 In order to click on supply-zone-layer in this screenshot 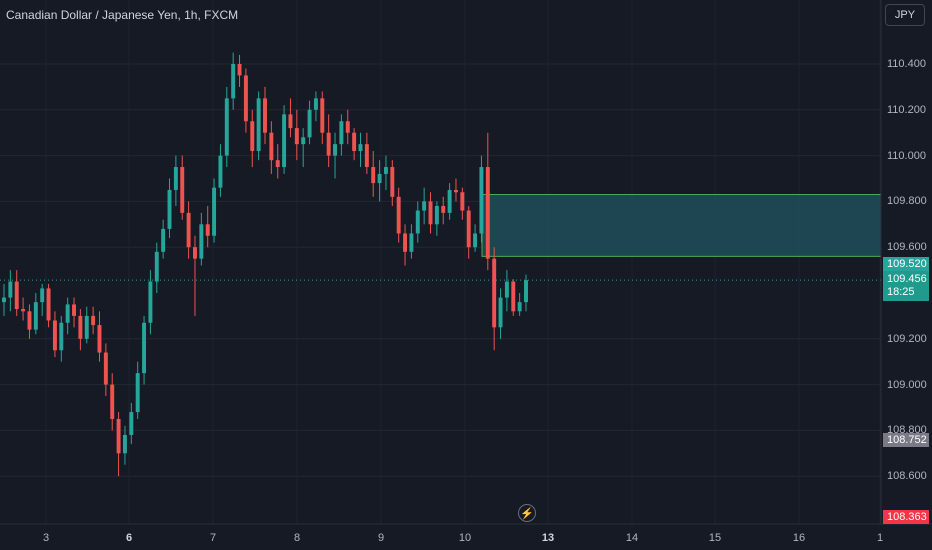, I will do `click(681, 225)`.